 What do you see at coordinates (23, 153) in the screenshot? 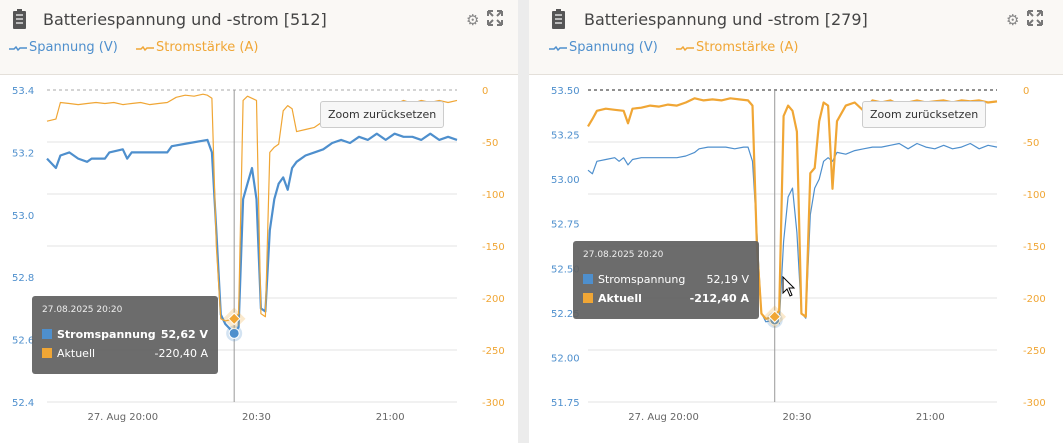
I see `y-left-tick-label: 53.2` at bounding box center [23, 153].